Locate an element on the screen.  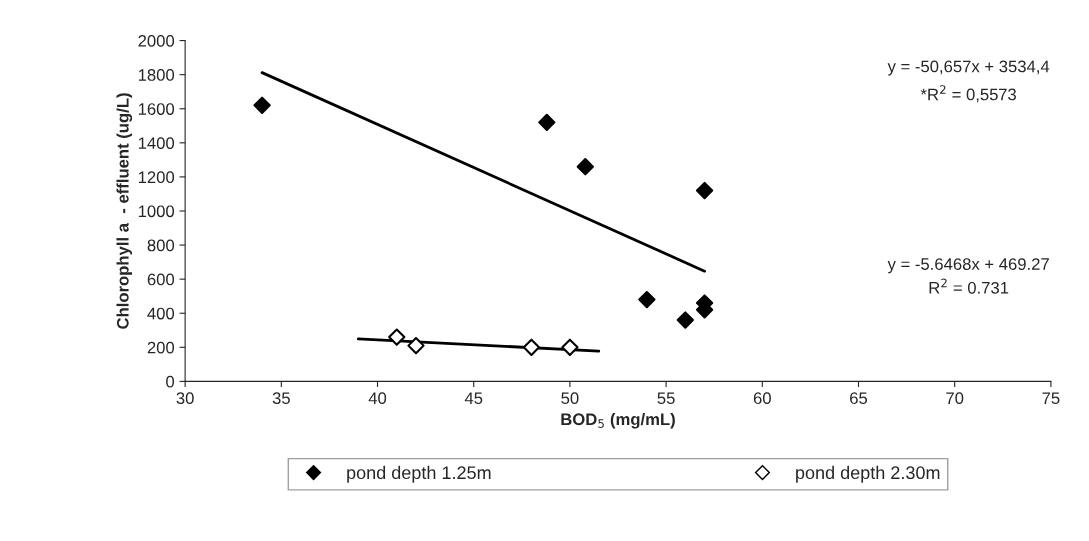
annotation: *R$^{2}$ = 0,5573 is located at coordinates (968, 94).